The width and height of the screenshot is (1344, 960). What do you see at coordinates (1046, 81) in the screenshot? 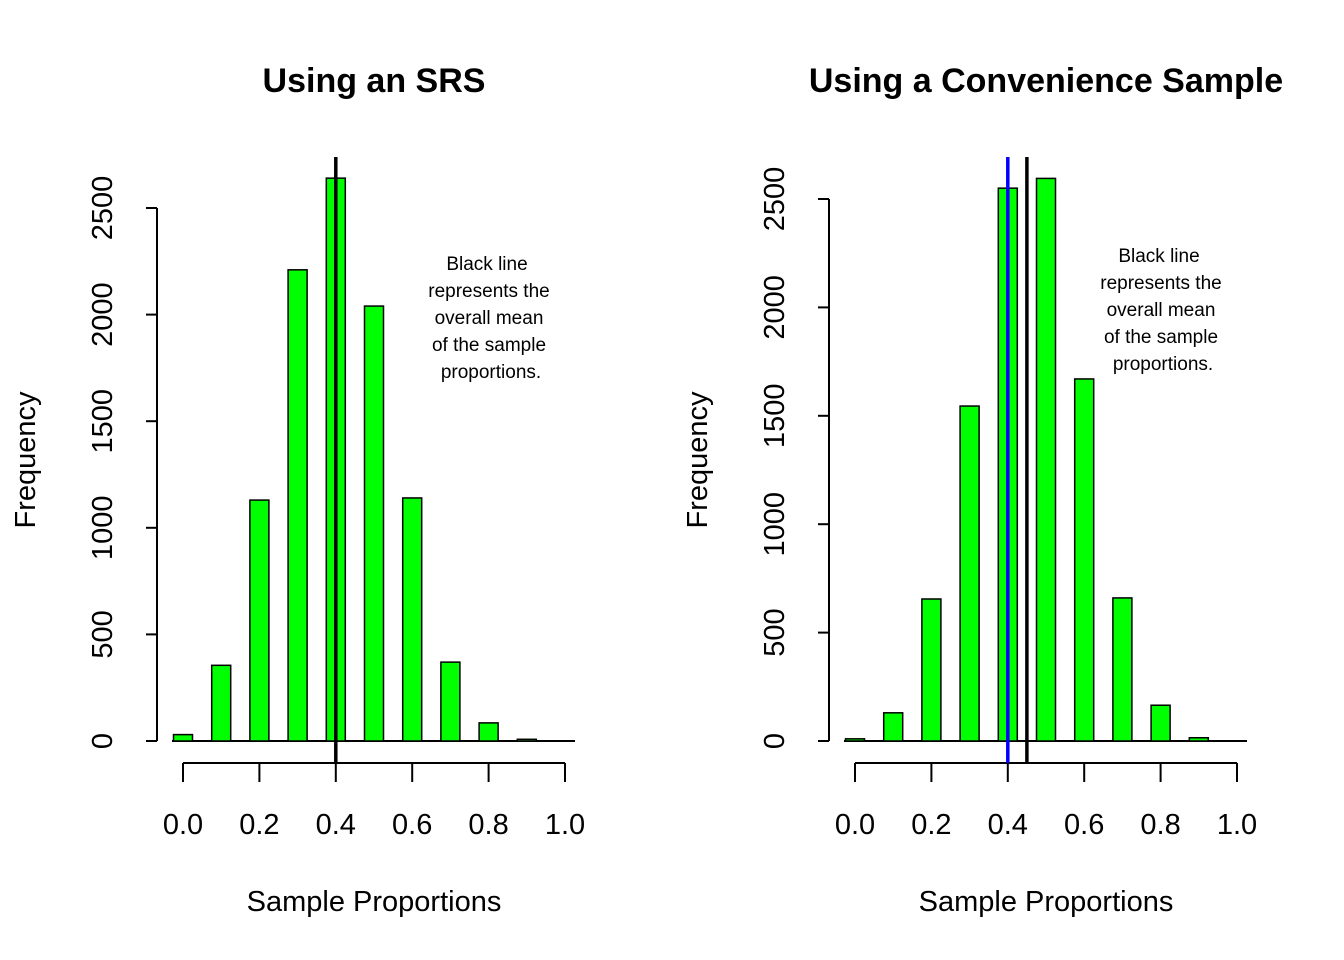
I see `chart-title: Using a Convenience Sample` at bounding box center [1046, 81].